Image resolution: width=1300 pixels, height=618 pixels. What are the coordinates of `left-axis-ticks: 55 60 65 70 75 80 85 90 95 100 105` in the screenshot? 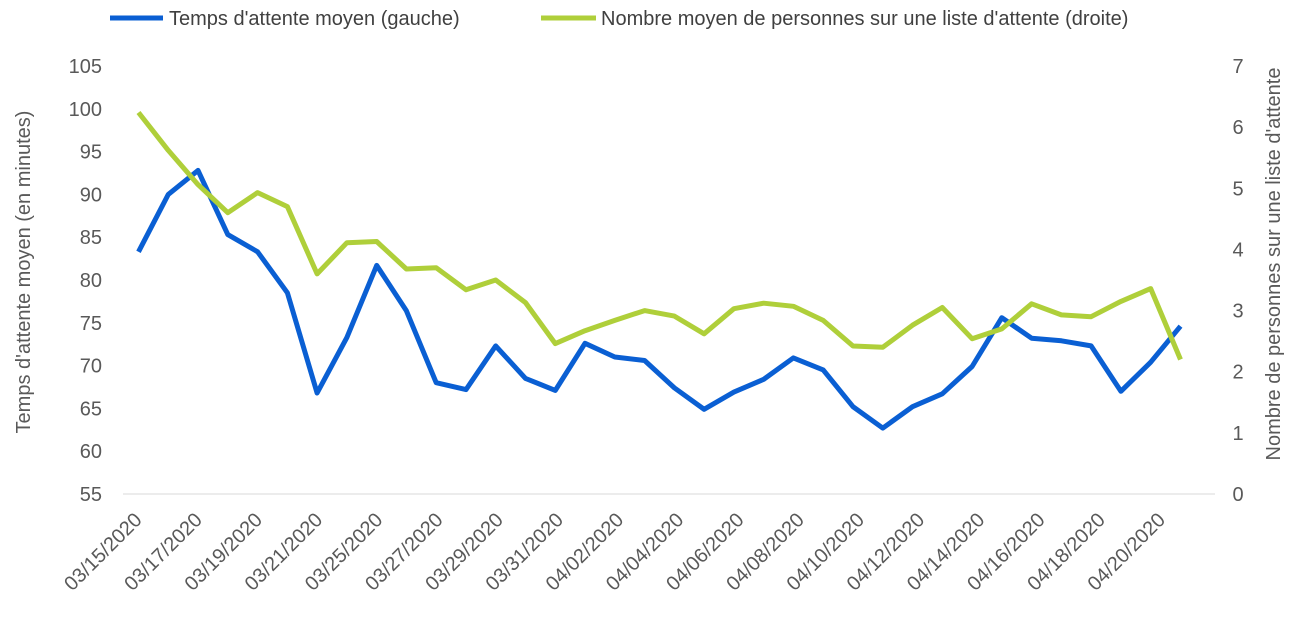 It's located at (85, 281).